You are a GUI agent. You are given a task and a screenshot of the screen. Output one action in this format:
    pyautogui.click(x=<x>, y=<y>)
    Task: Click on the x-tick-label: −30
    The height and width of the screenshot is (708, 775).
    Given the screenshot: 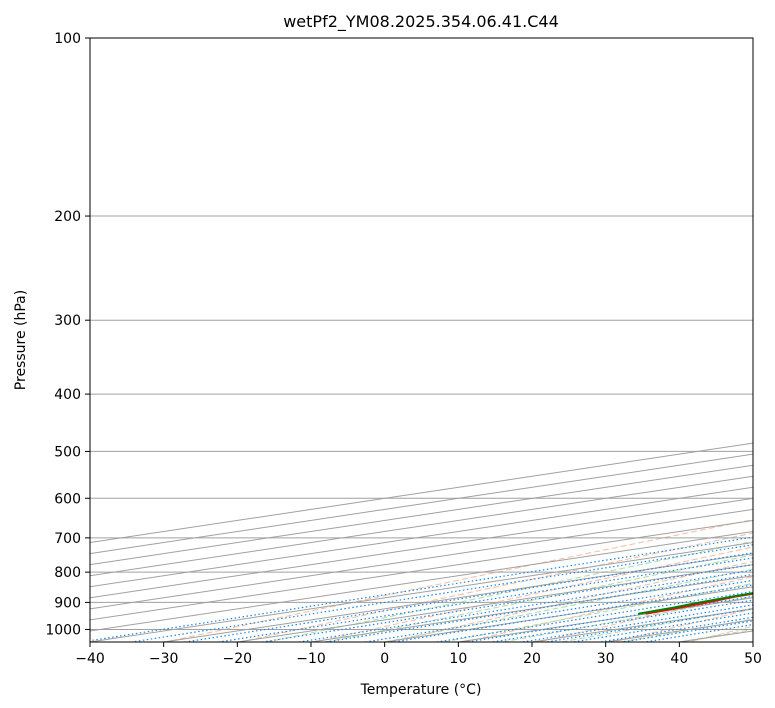 What is the action you would take?
    pyautogui.click(x=164, y=659)
    